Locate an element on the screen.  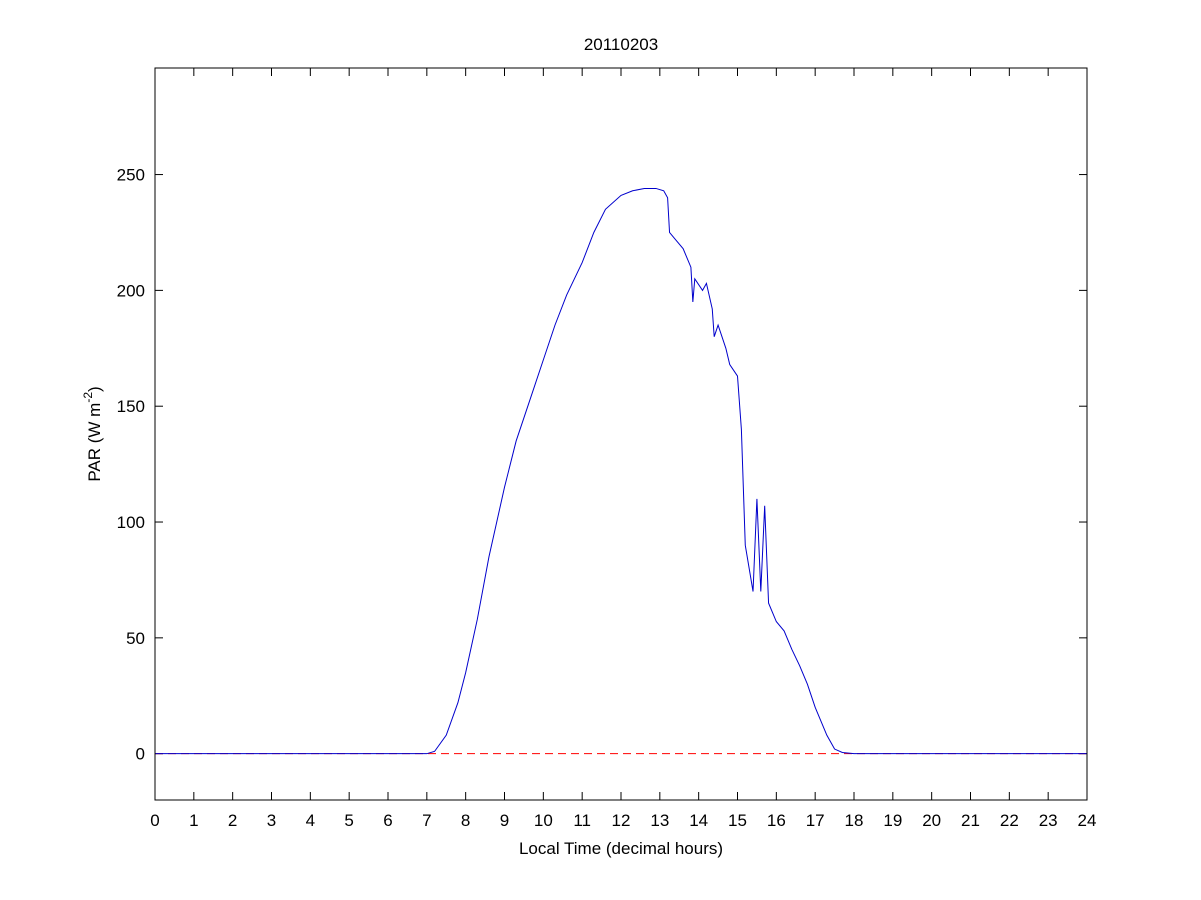
x-tick-label: 14 is located at coordinates (698, 820).